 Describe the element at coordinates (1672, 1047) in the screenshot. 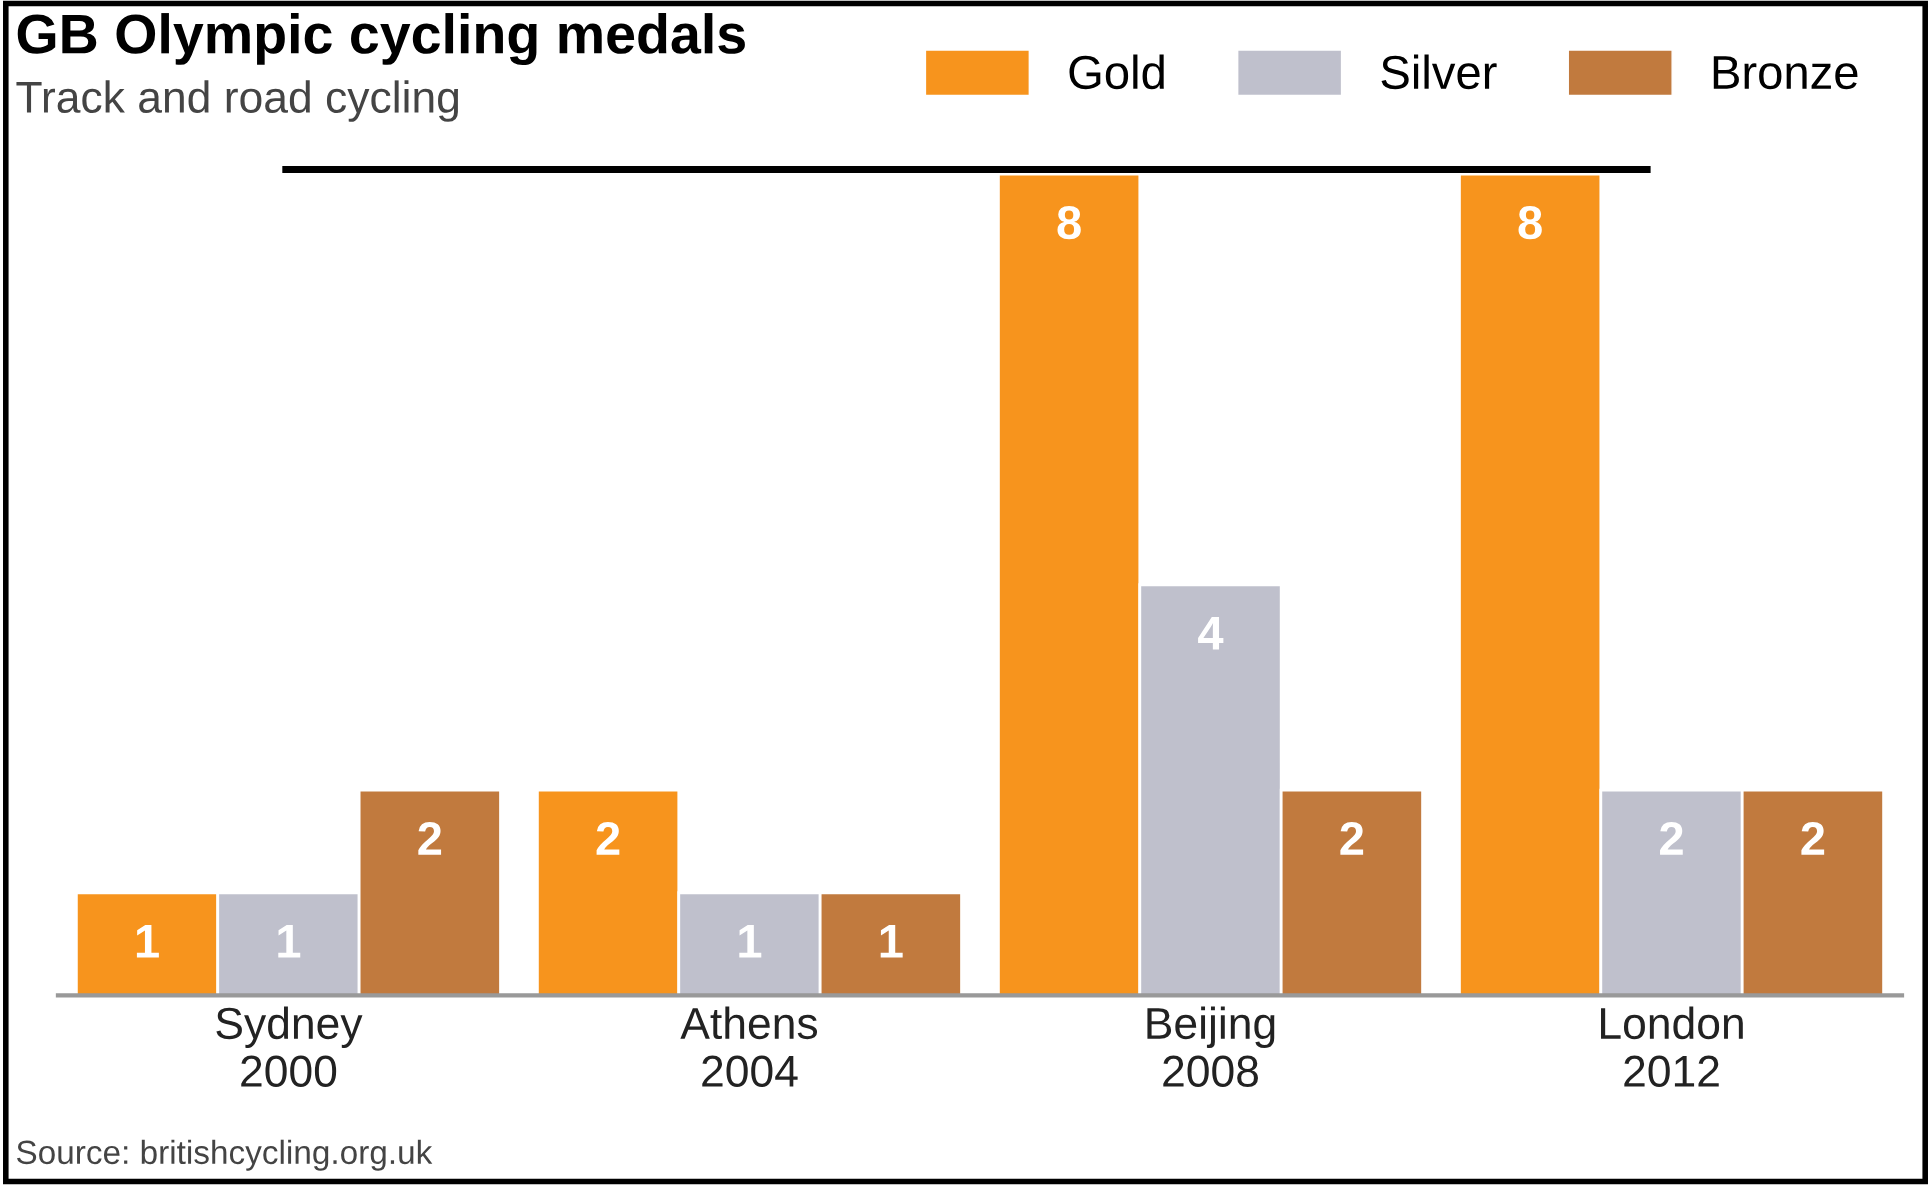

I see `x-tick-label: London 2012` at that location.